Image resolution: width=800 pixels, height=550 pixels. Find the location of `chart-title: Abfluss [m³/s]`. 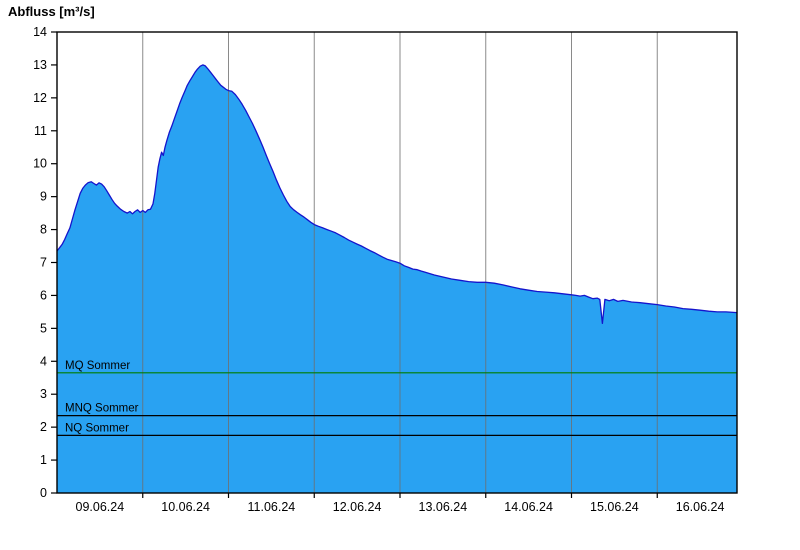

chart-title: Abfluss [m³/s] is located at coordinates (51, 11).